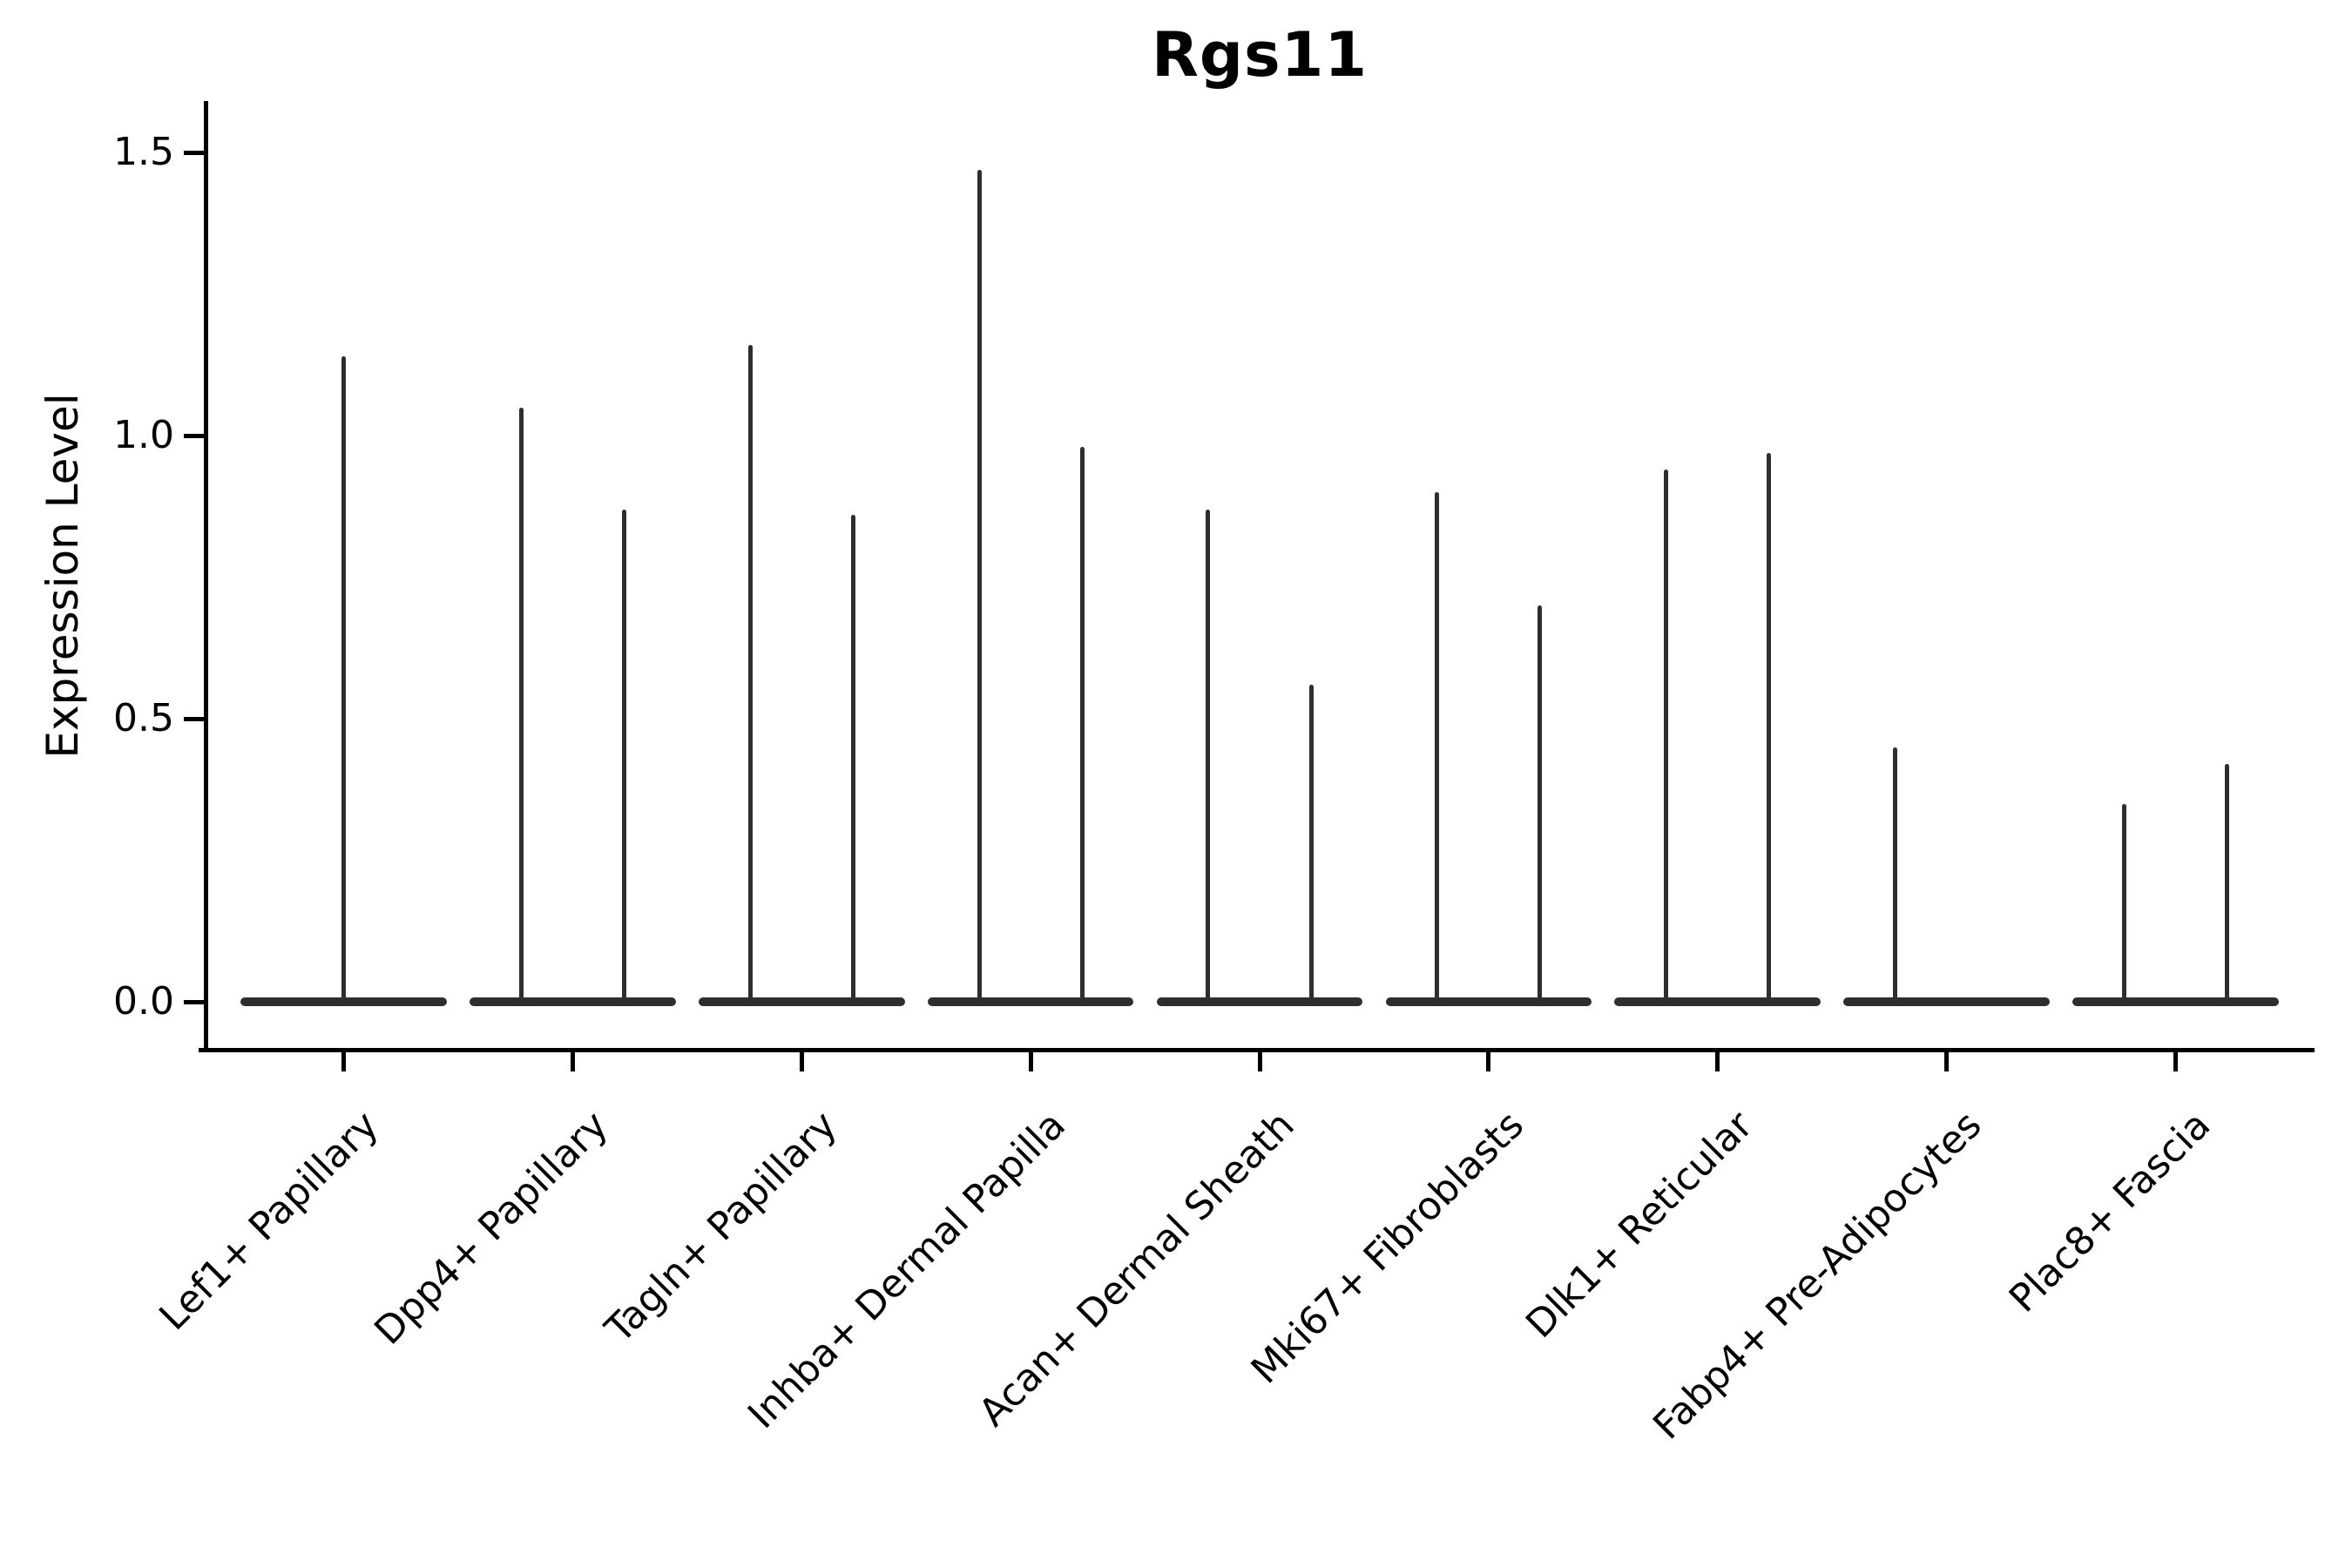 Image resolution: width=2352 pixels, height=1568 pixels. What do you see at coordinates (1260, 55) in the screenshot?
I see `chart-title: Rgs11` at bounding box center [1260, 55].